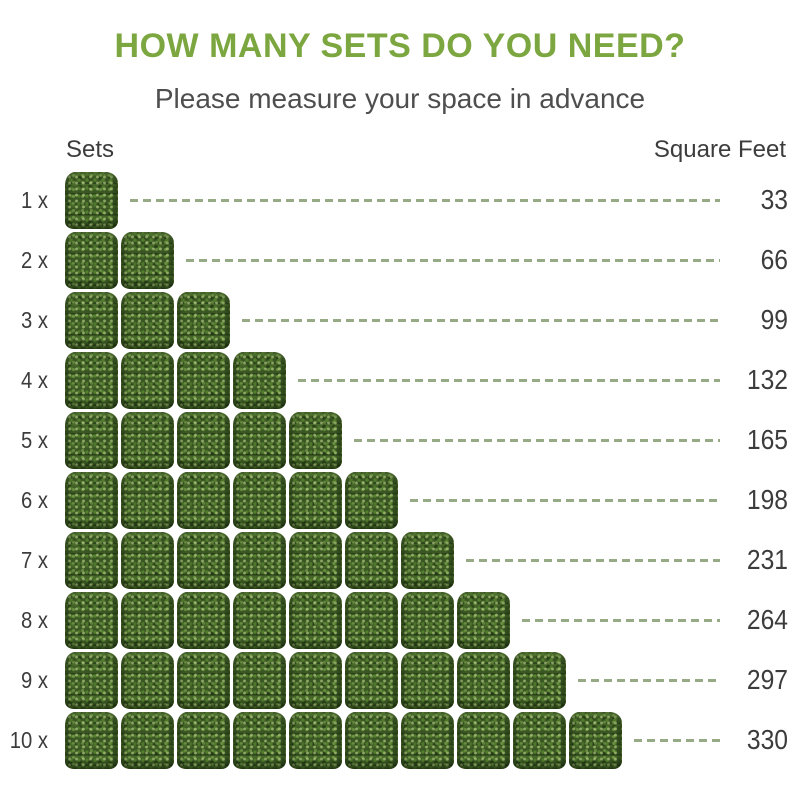 The image size is (800, 800). Describe the element at coordinates (34, 439) in the screenshot. I see `sets-count-label: 5 x` at that location.